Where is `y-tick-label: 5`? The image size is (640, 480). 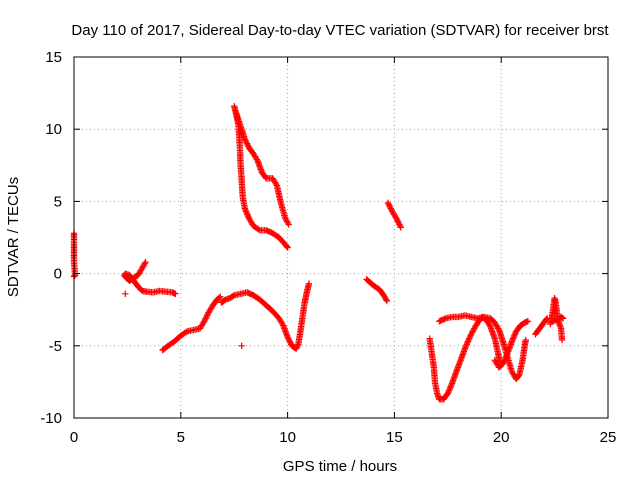
y-tick-label: 5 is located at coordinates (58, 201).